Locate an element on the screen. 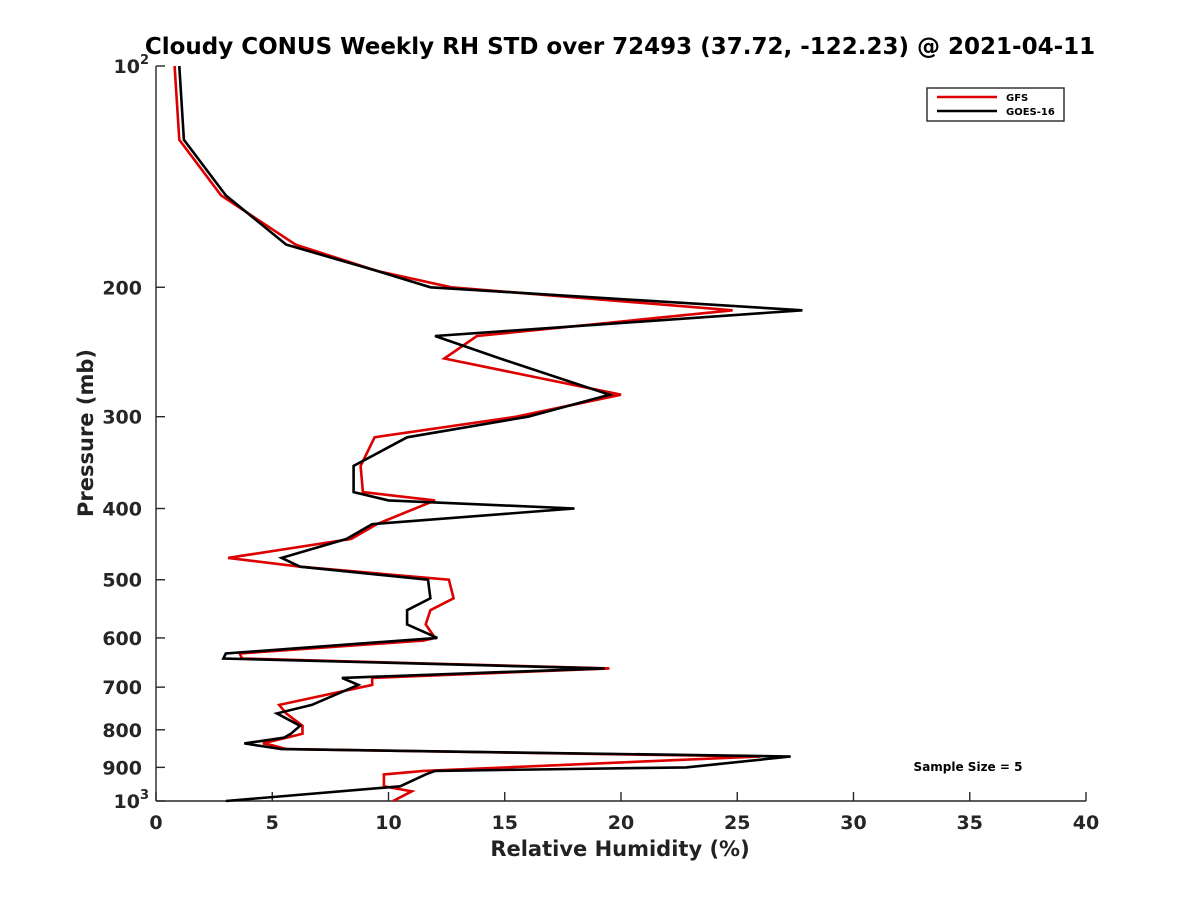 The image size is (1200, 904). x-tick-label: 0 is located at coordinates (155, 823).